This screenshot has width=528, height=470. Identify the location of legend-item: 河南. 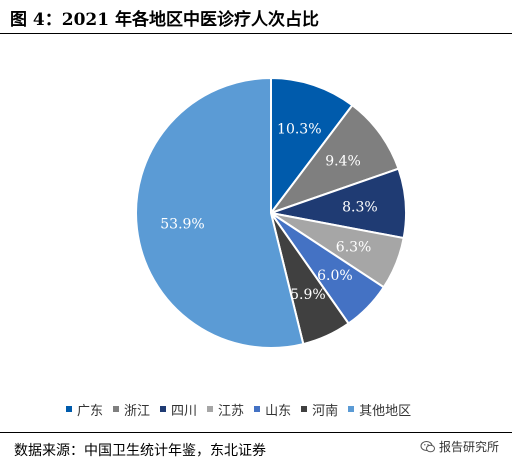
(319, 409).